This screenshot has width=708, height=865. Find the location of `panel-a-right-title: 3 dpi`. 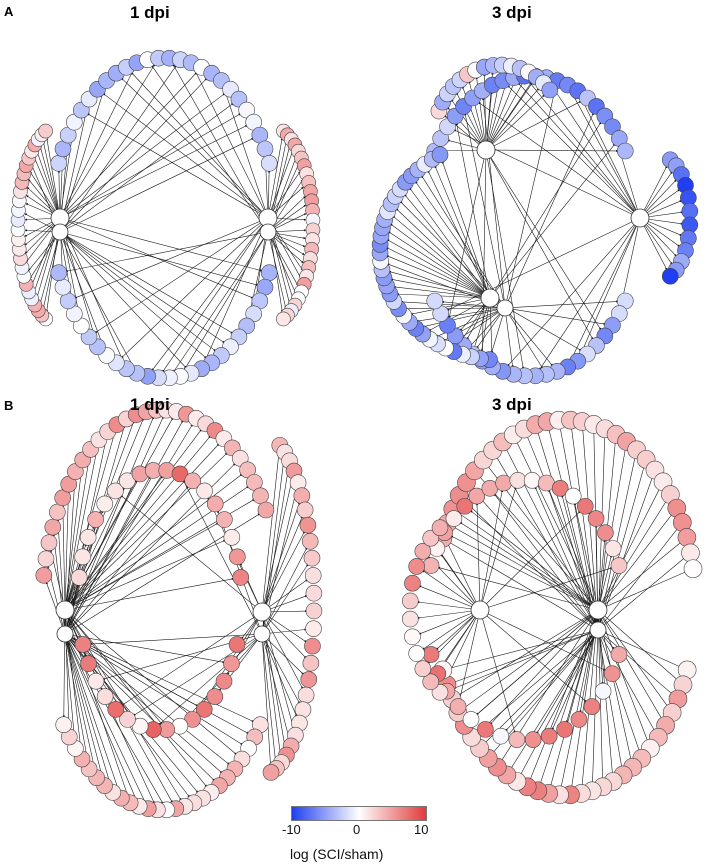

panel-a-right-title: 3 dpi is located at coordinates (512, 12).